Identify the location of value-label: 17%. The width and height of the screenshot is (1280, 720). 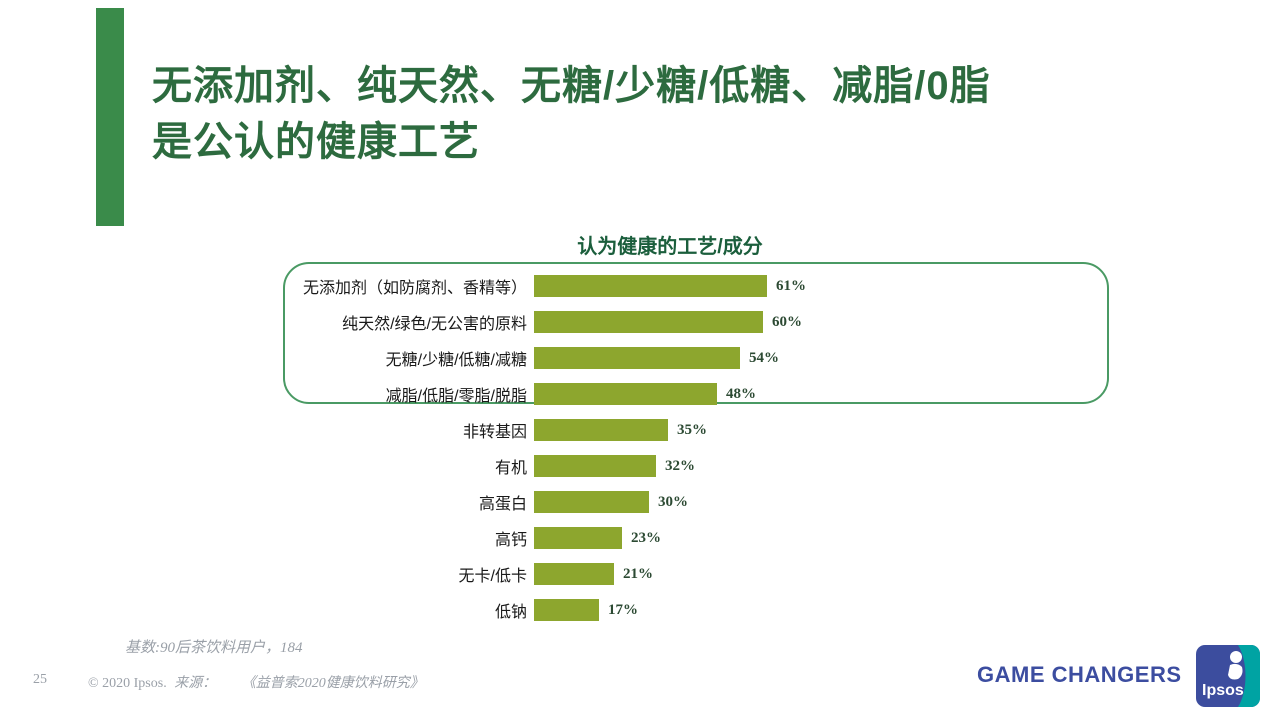
(623, 609).